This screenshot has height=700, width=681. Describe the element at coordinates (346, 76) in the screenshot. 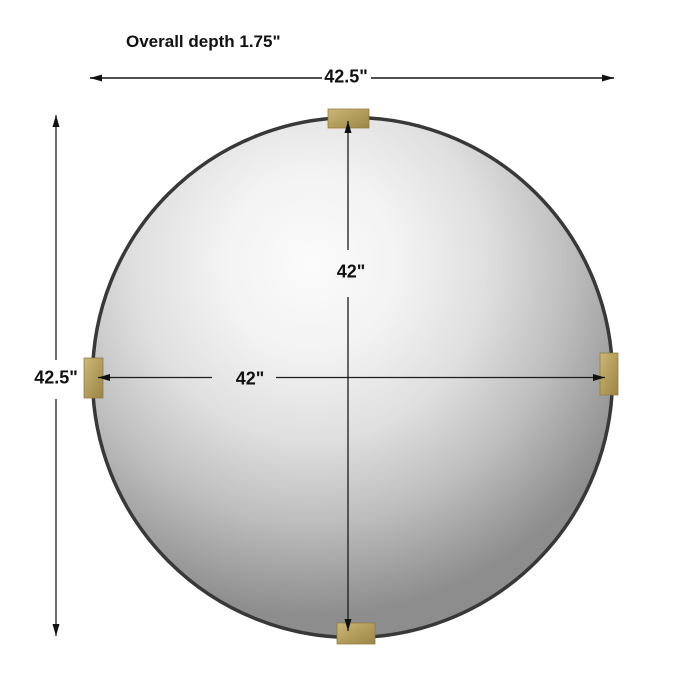

I see `overall-width-label: 42.5"` at that location.